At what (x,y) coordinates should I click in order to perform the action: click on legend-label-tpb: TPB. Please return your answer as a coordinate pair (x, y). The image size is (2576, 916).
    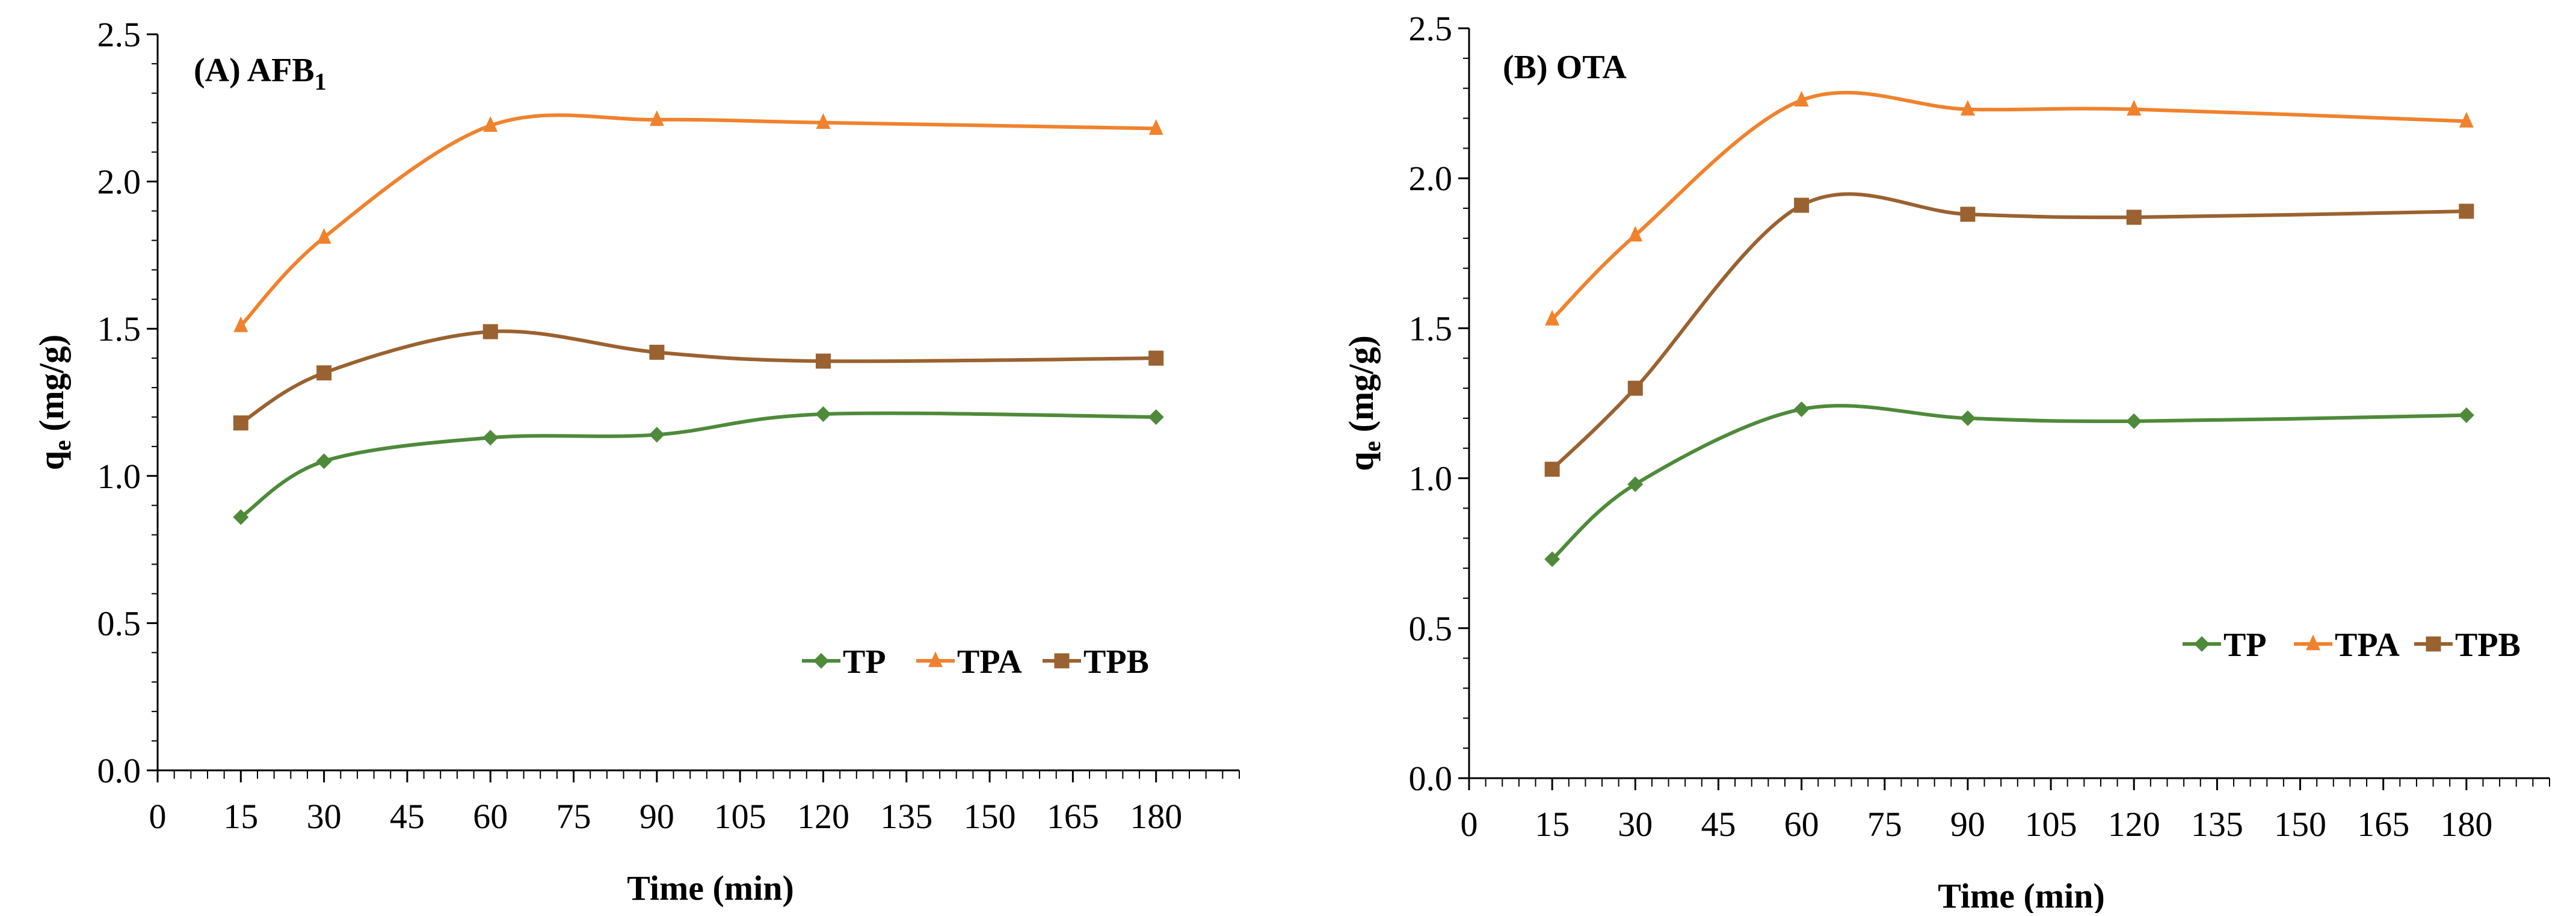
    Looking at the image, I should click on (1116, 662).